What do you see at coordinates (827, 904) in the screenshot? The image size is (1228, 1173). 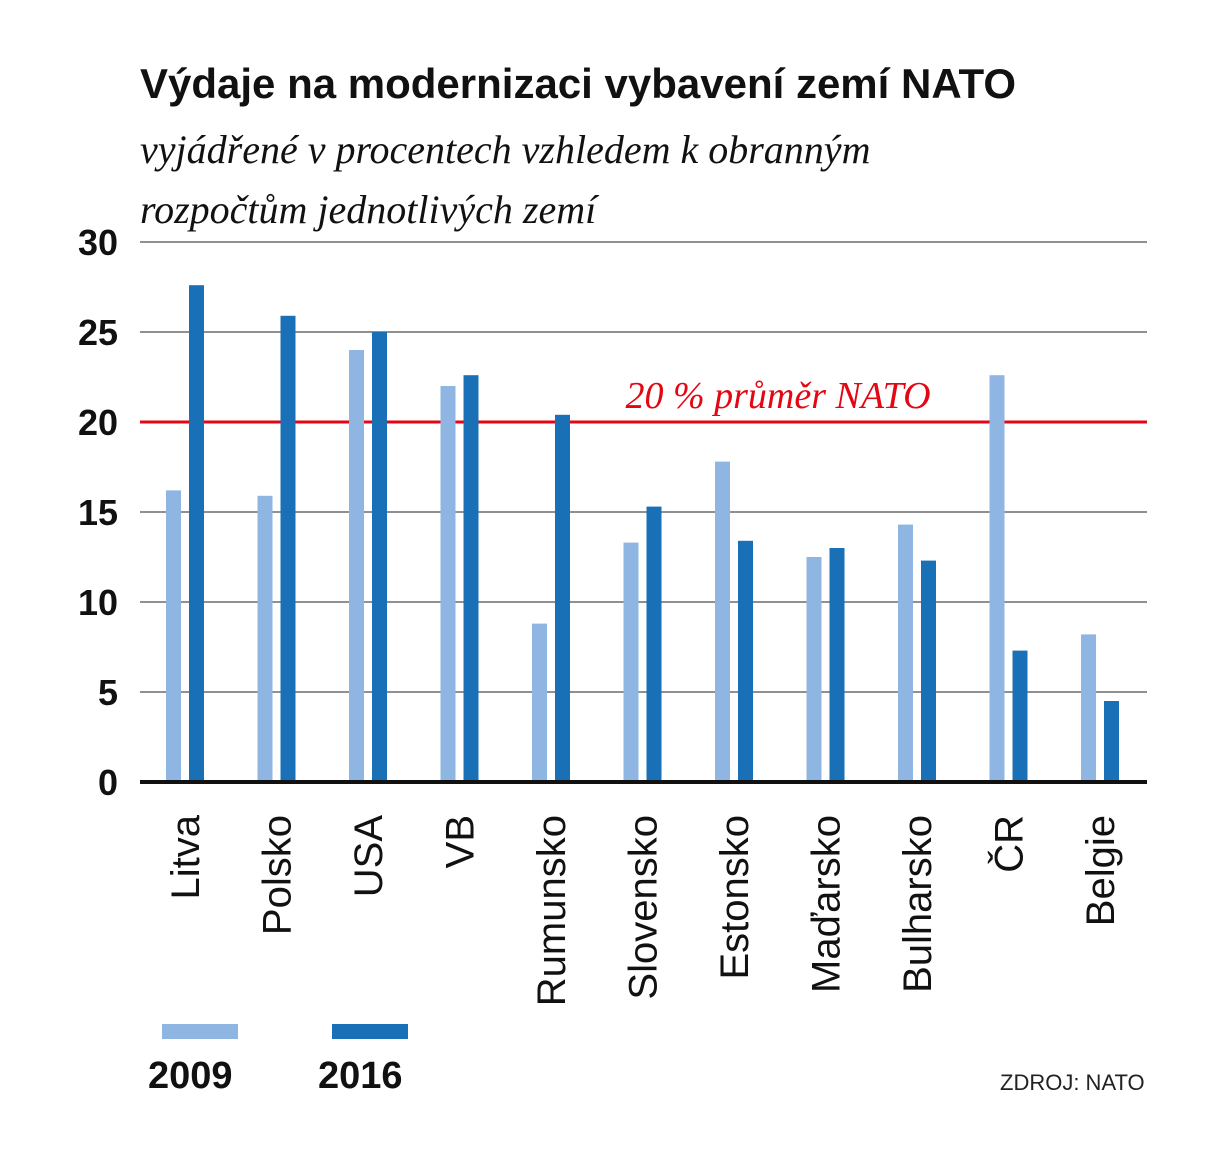 I see `x-category-label: Maďarsko` at bounding box center [827, 904].